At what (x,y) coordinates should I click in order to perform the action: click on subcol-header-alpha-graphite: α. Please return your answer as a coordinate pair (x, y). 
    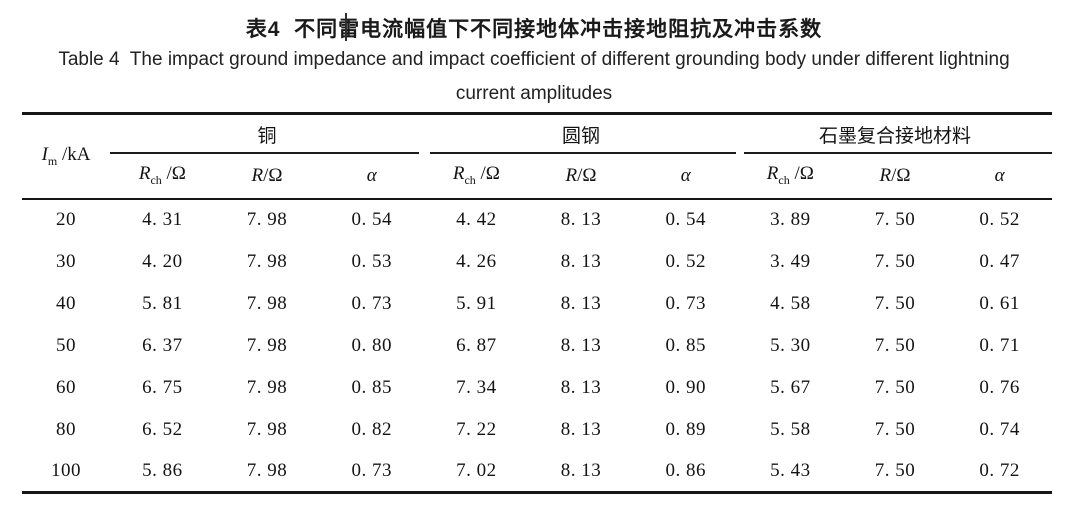
    Looking at the image, I should click on (999, 176).